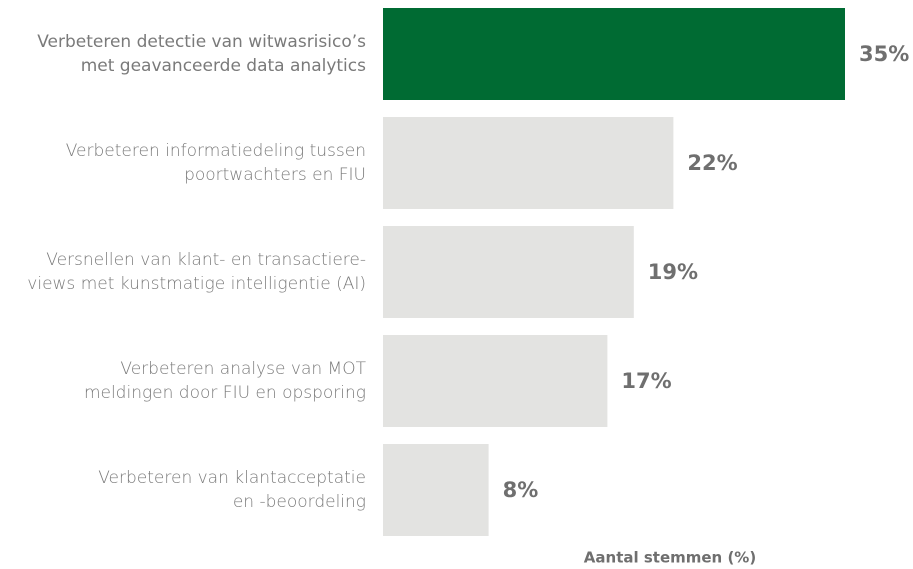  What do you see at coordinates (646, 381) in the screenshot?
I see `value-label: 17%` at bounding box center [646, 381].